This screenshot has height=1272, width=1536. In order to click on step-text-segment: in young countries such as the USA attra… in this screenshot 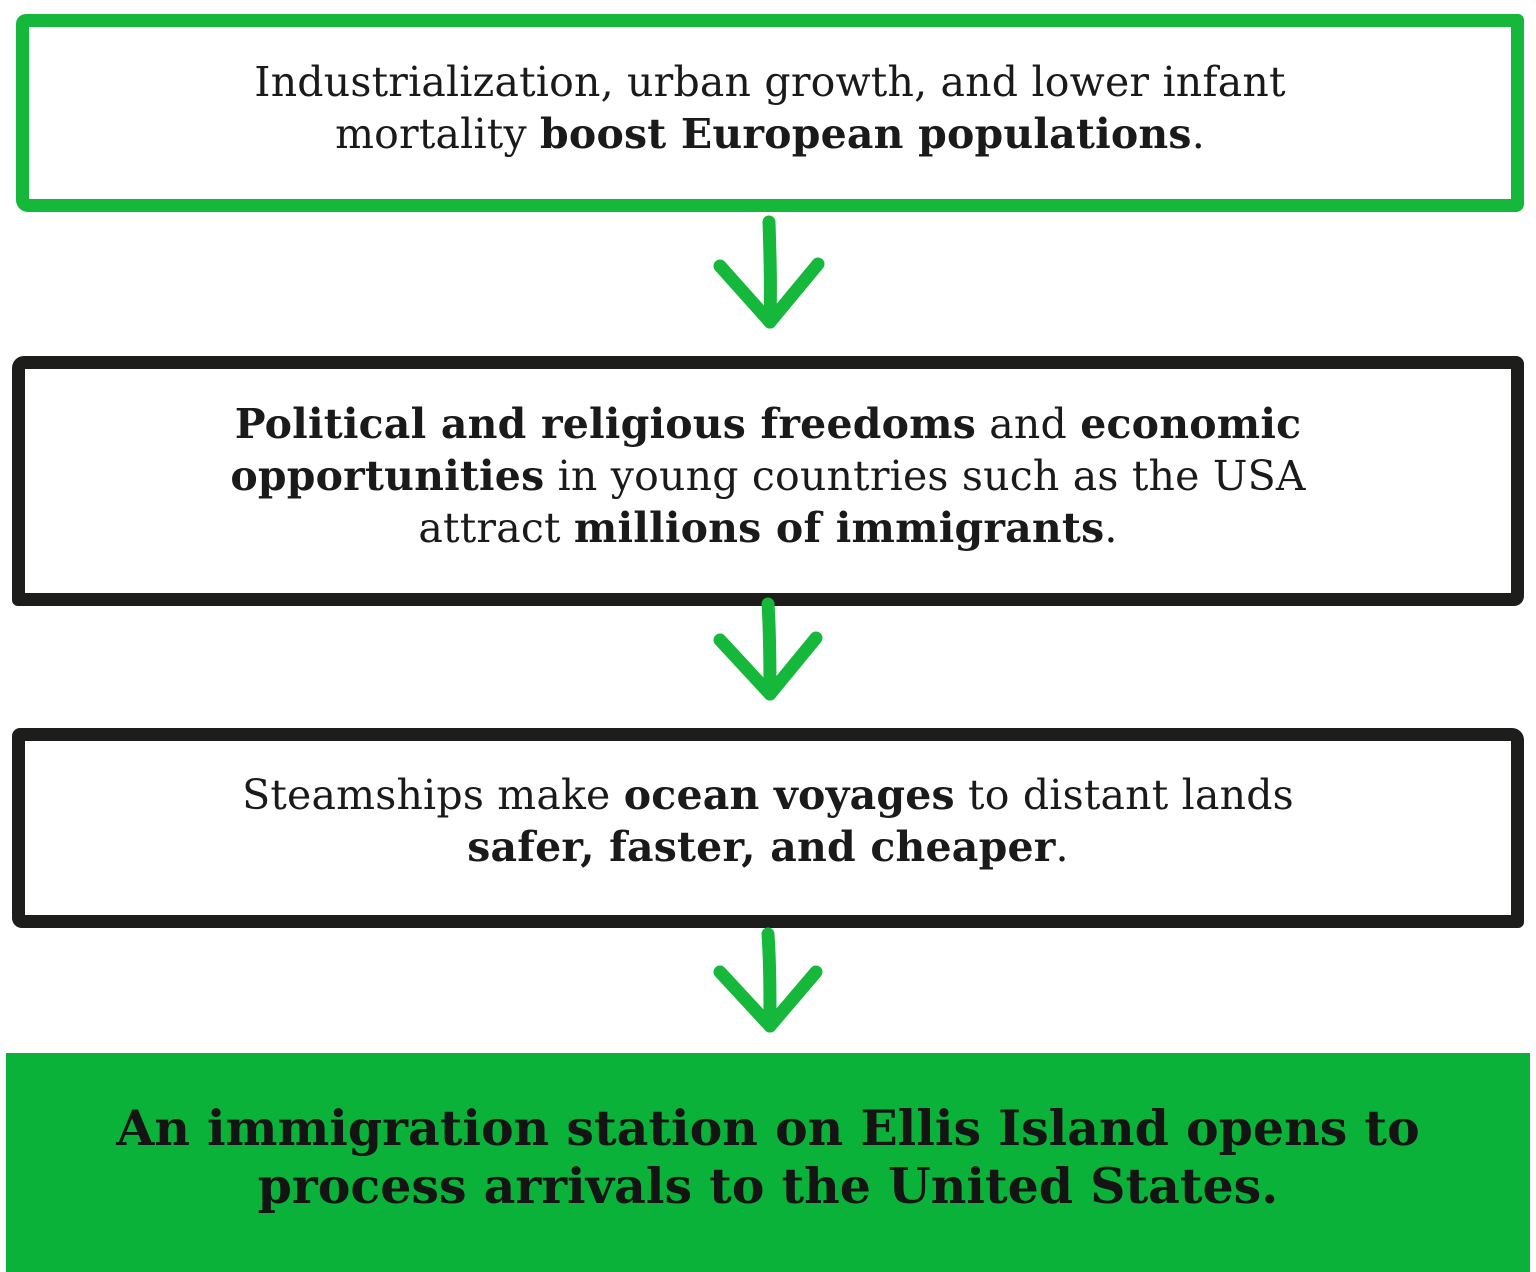, I will do `click(862, 502)`.